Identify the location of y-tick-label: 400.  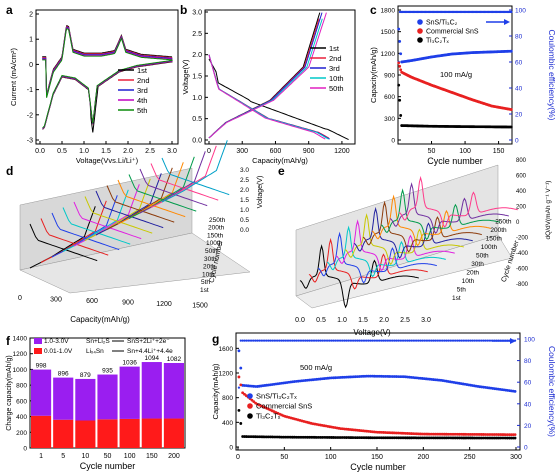
(227, 423).